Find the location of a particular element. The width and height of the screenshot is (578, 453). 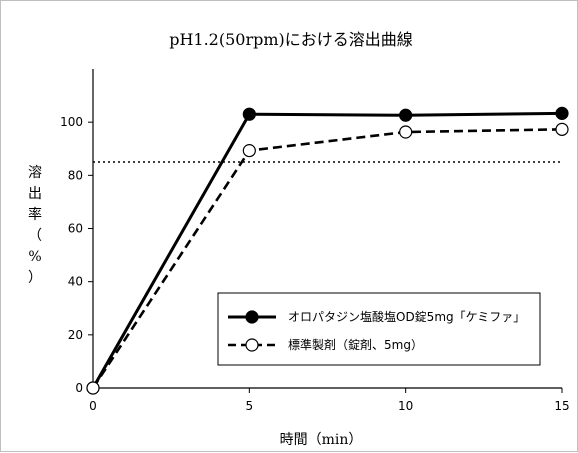

x-tick-label: 15 is located at coordinates (561, 406).